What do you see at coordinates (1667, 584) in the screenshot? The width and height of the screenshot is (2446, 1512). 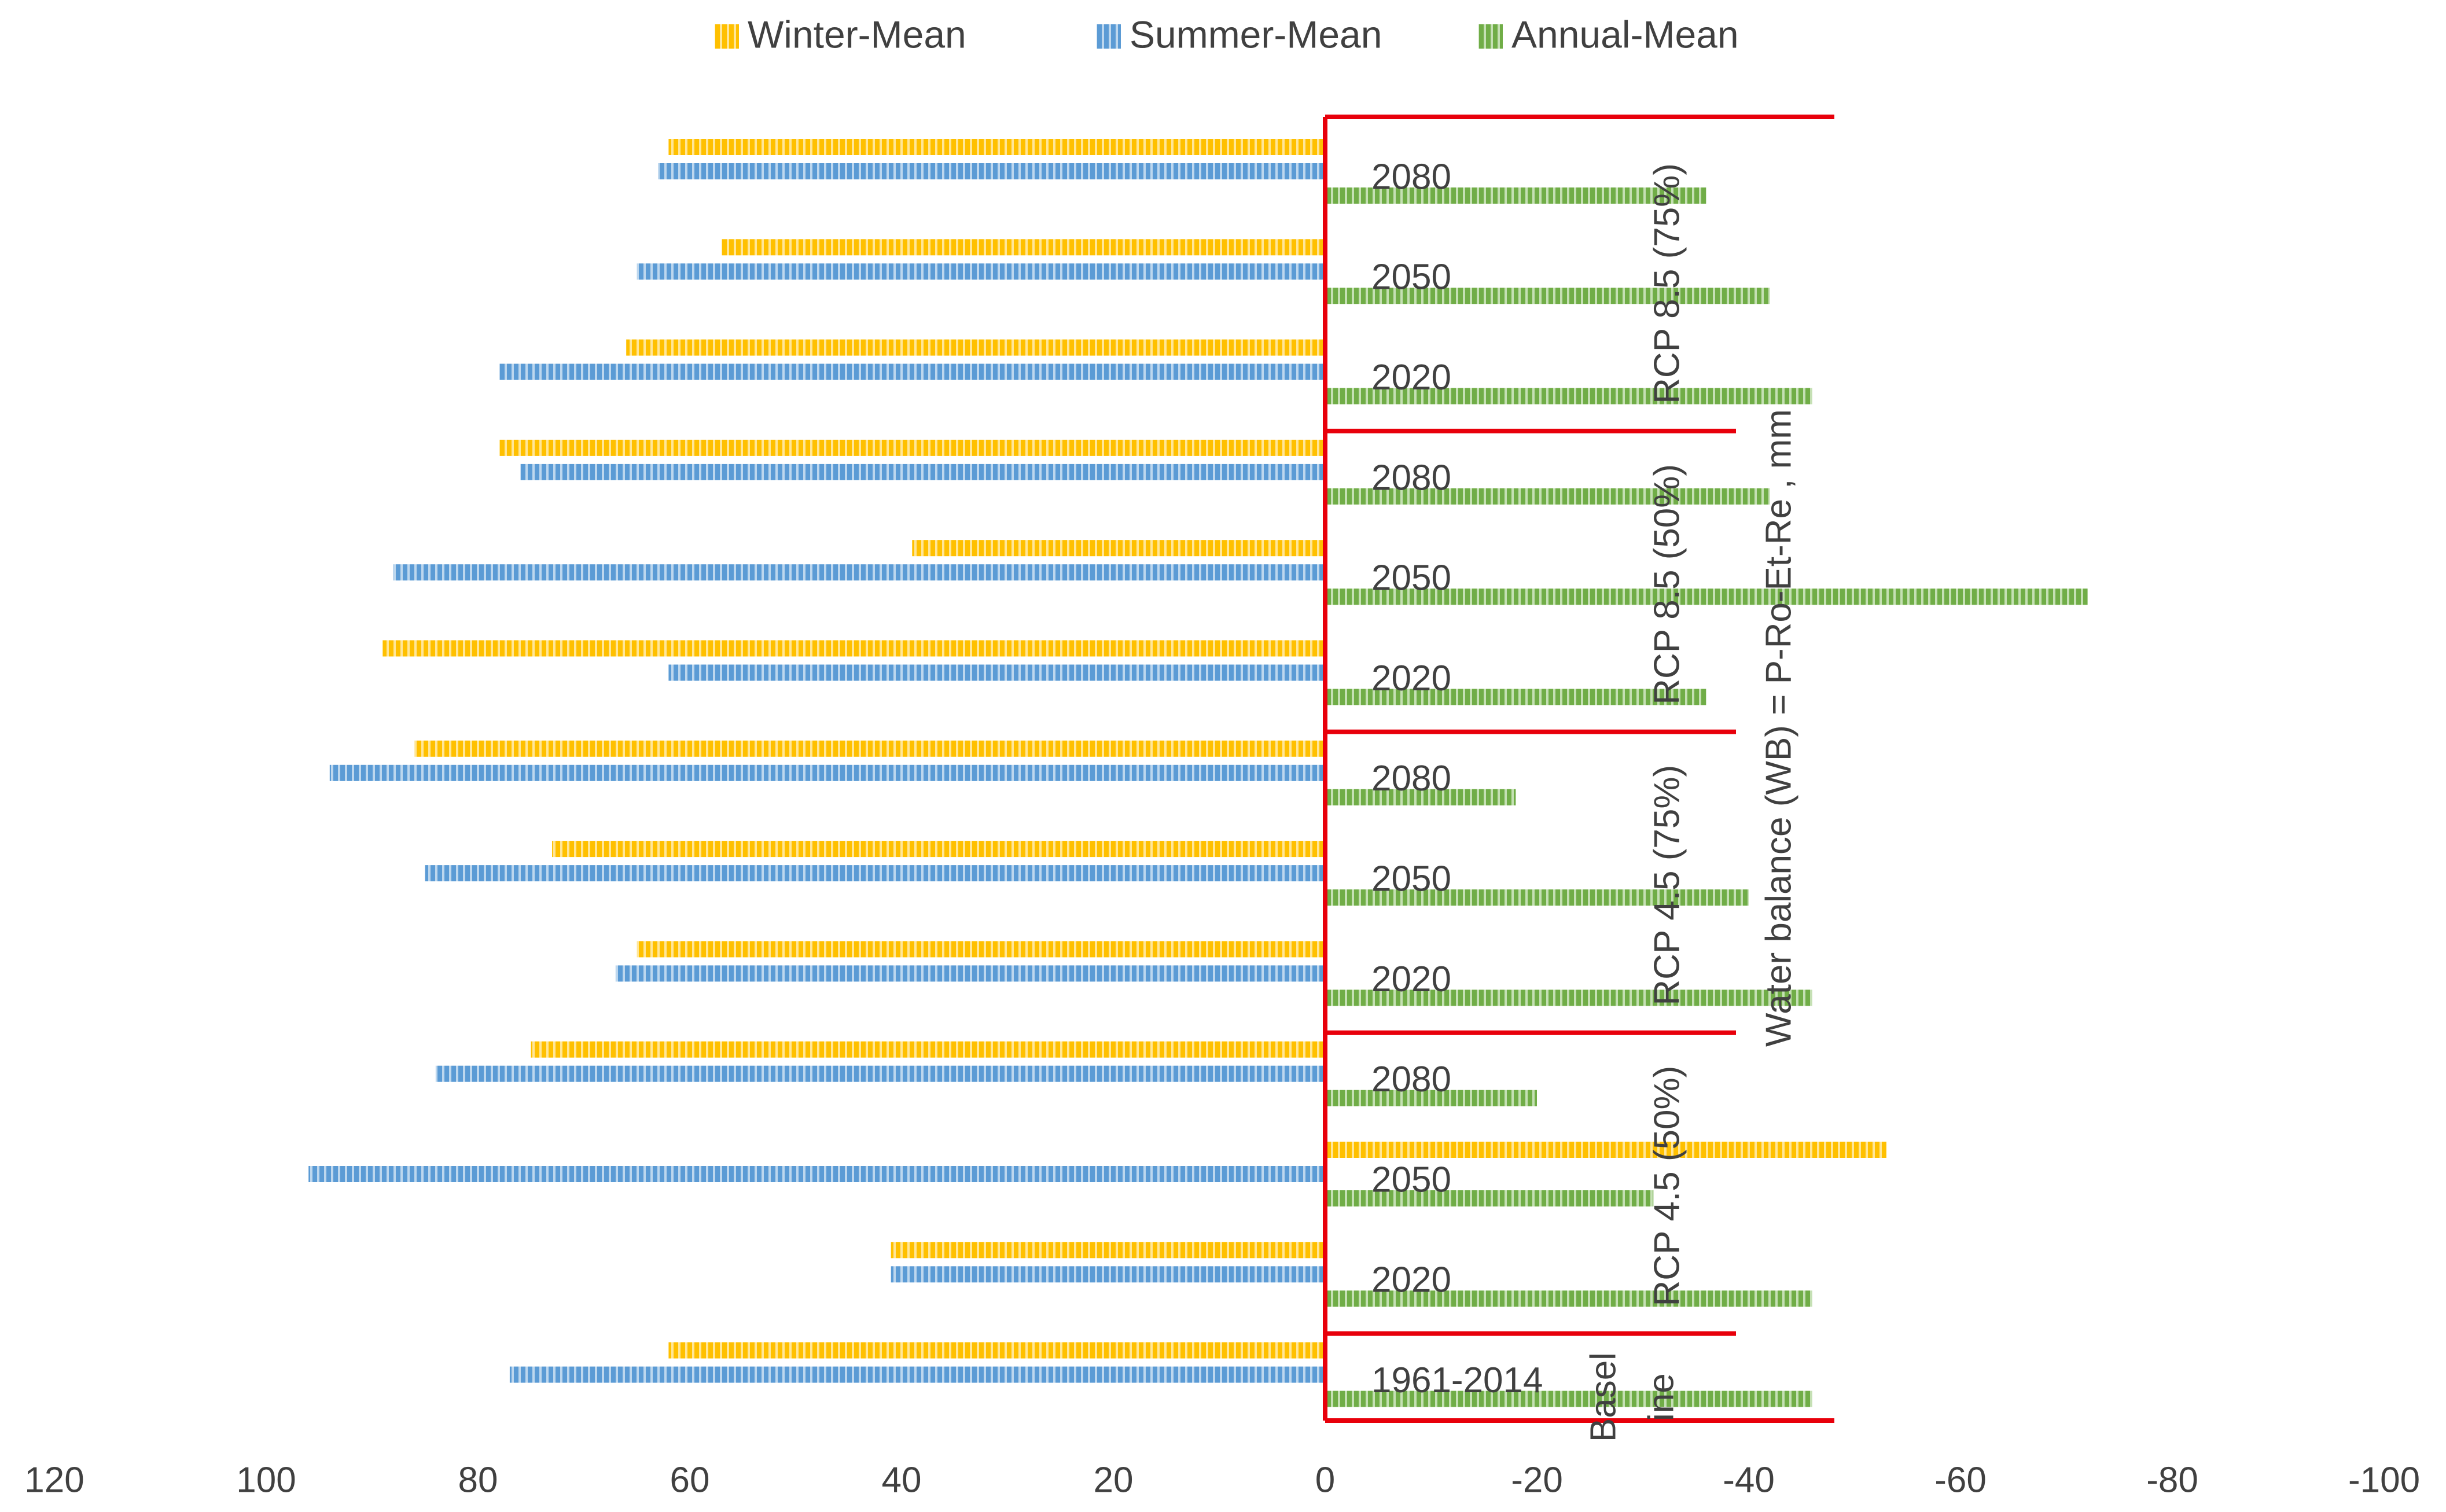 I see `group-label: RCP 8.5 (50%)` at bounding box center [1667, 584].